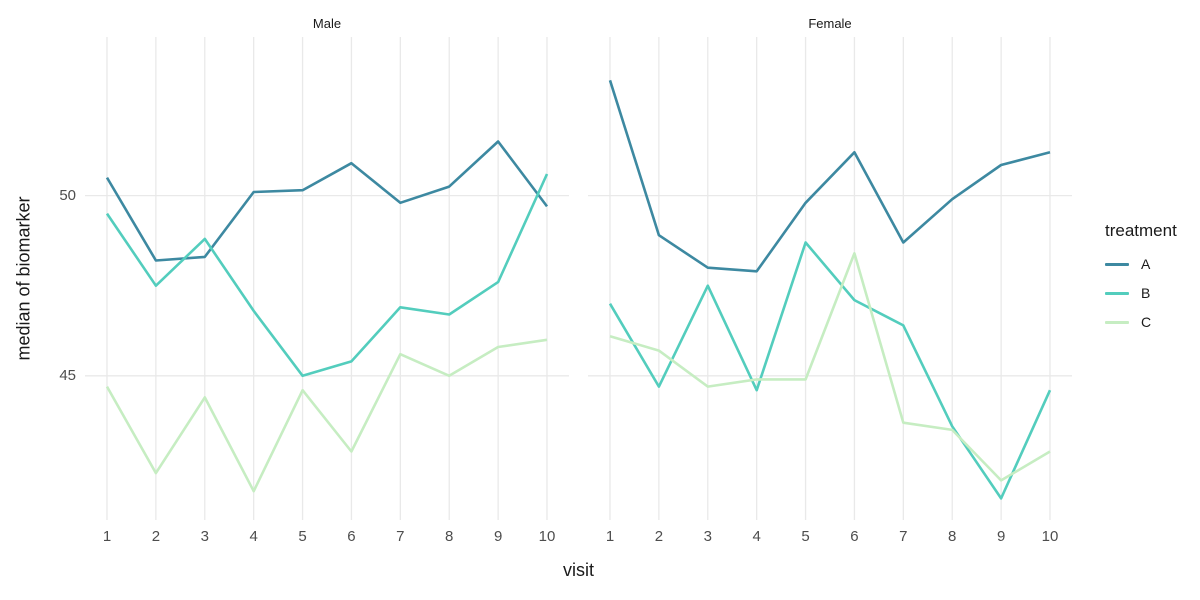  What do you see at coordinates (830, 23) in the screenshot?
I see `facet-strip-label-female: Female` at bounding box center [830, 23].